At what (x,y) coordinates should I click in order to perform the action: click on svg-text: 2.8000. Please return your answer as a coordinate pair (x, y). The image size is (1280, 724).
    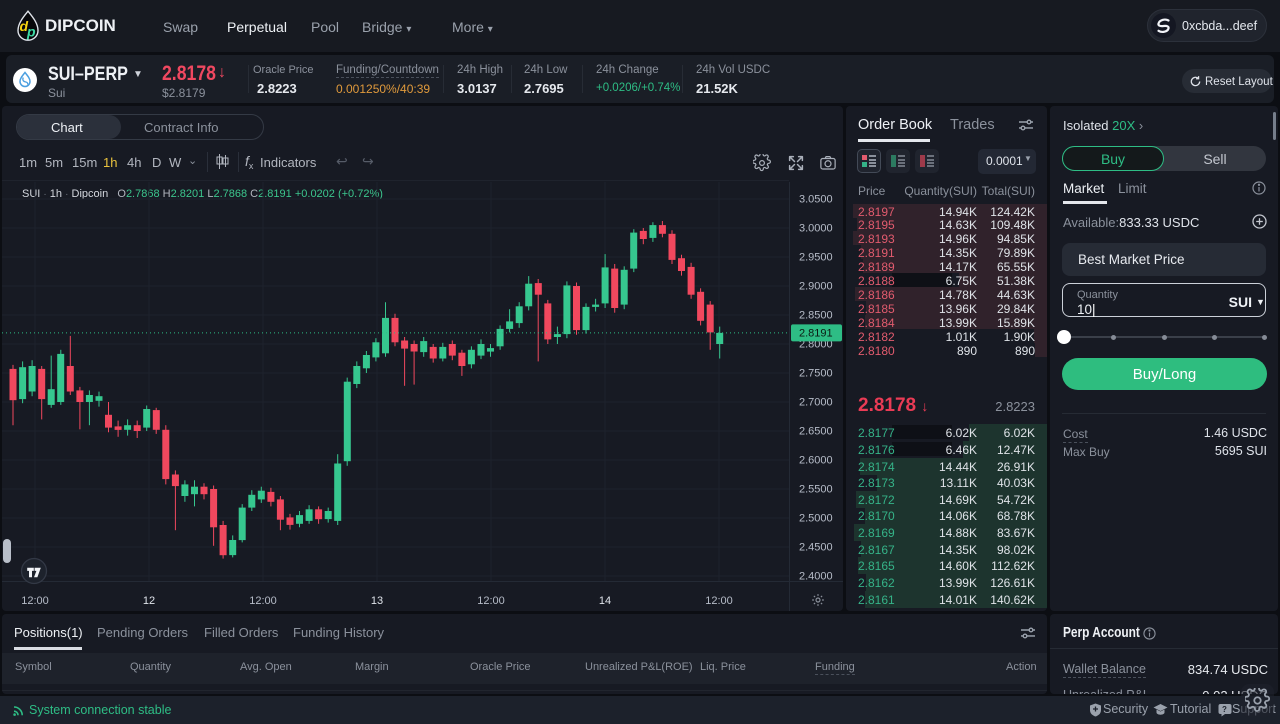
    Looking at the image, I should click on (816, 345).